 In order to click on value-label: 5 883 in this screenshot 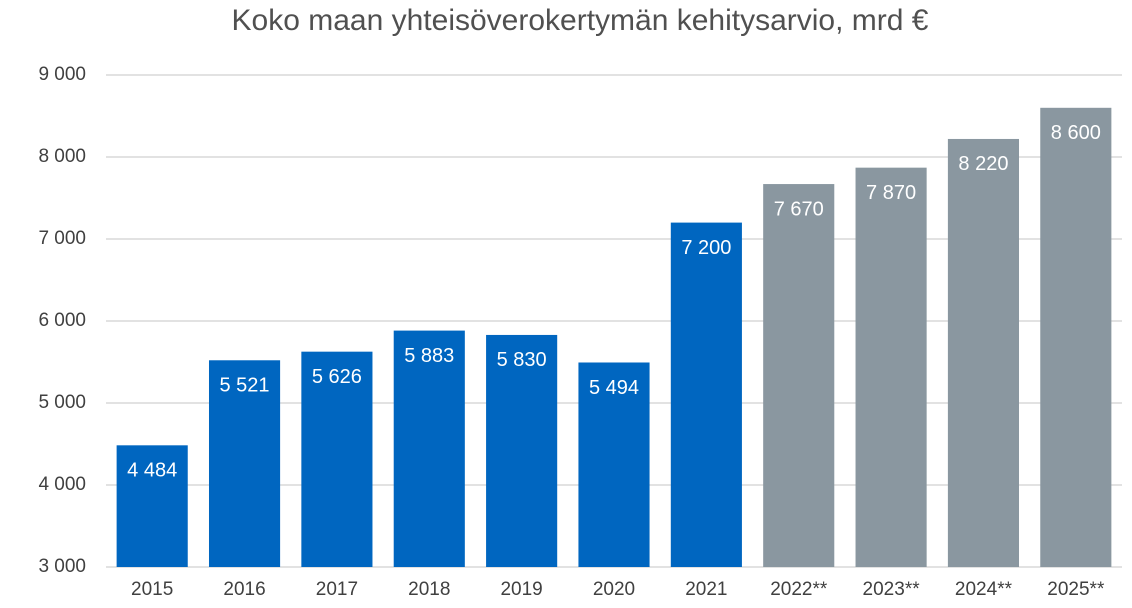, I will do `click(429, 356)`.